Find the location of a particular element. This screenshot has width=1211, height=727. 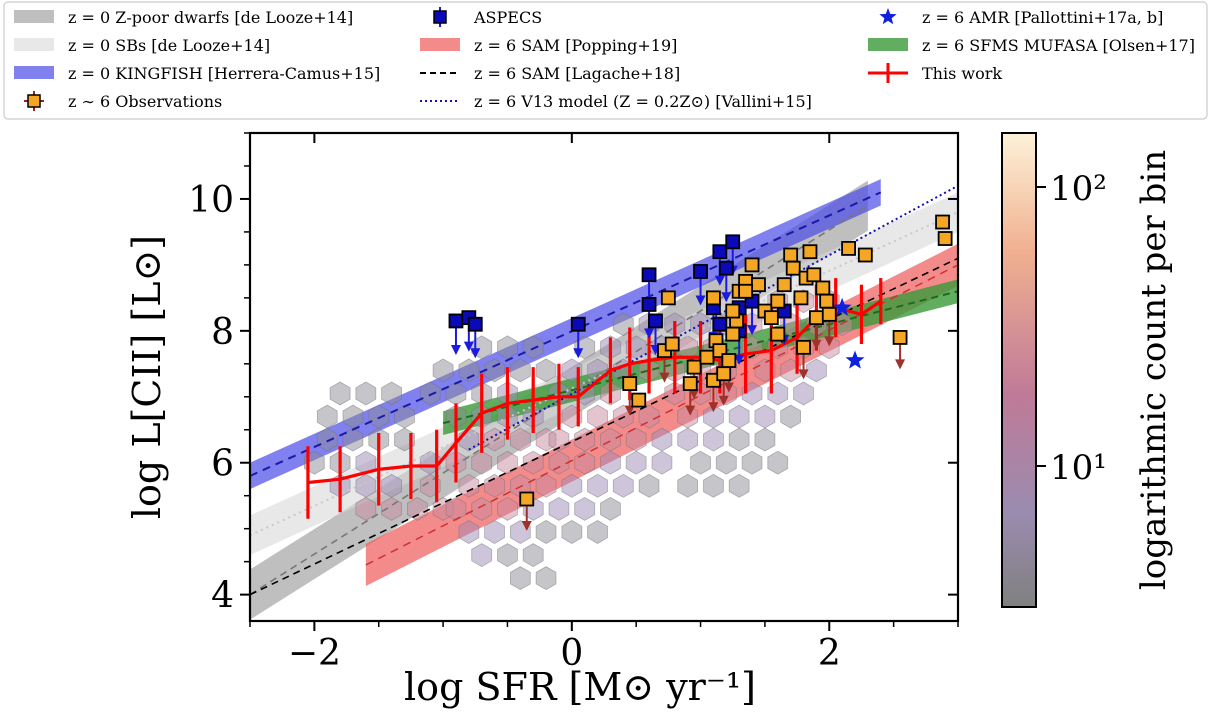

legend-label-dwarfs: z = 0 Z-poor dwarfs [de Looze+14] is located at coordinates (210, 17).